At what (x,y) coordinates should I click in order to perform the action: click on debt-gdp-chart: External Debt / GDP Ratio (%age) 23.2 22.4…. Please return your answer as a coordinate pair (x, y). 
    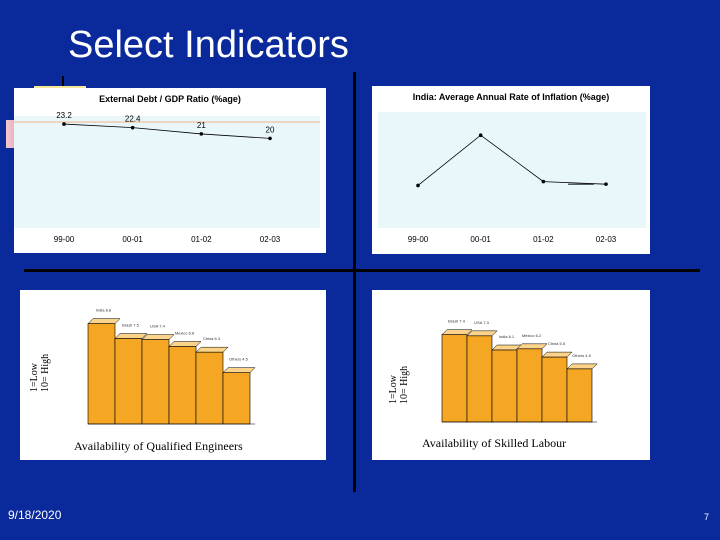
    Looking at the image, I should click on (167, 169).